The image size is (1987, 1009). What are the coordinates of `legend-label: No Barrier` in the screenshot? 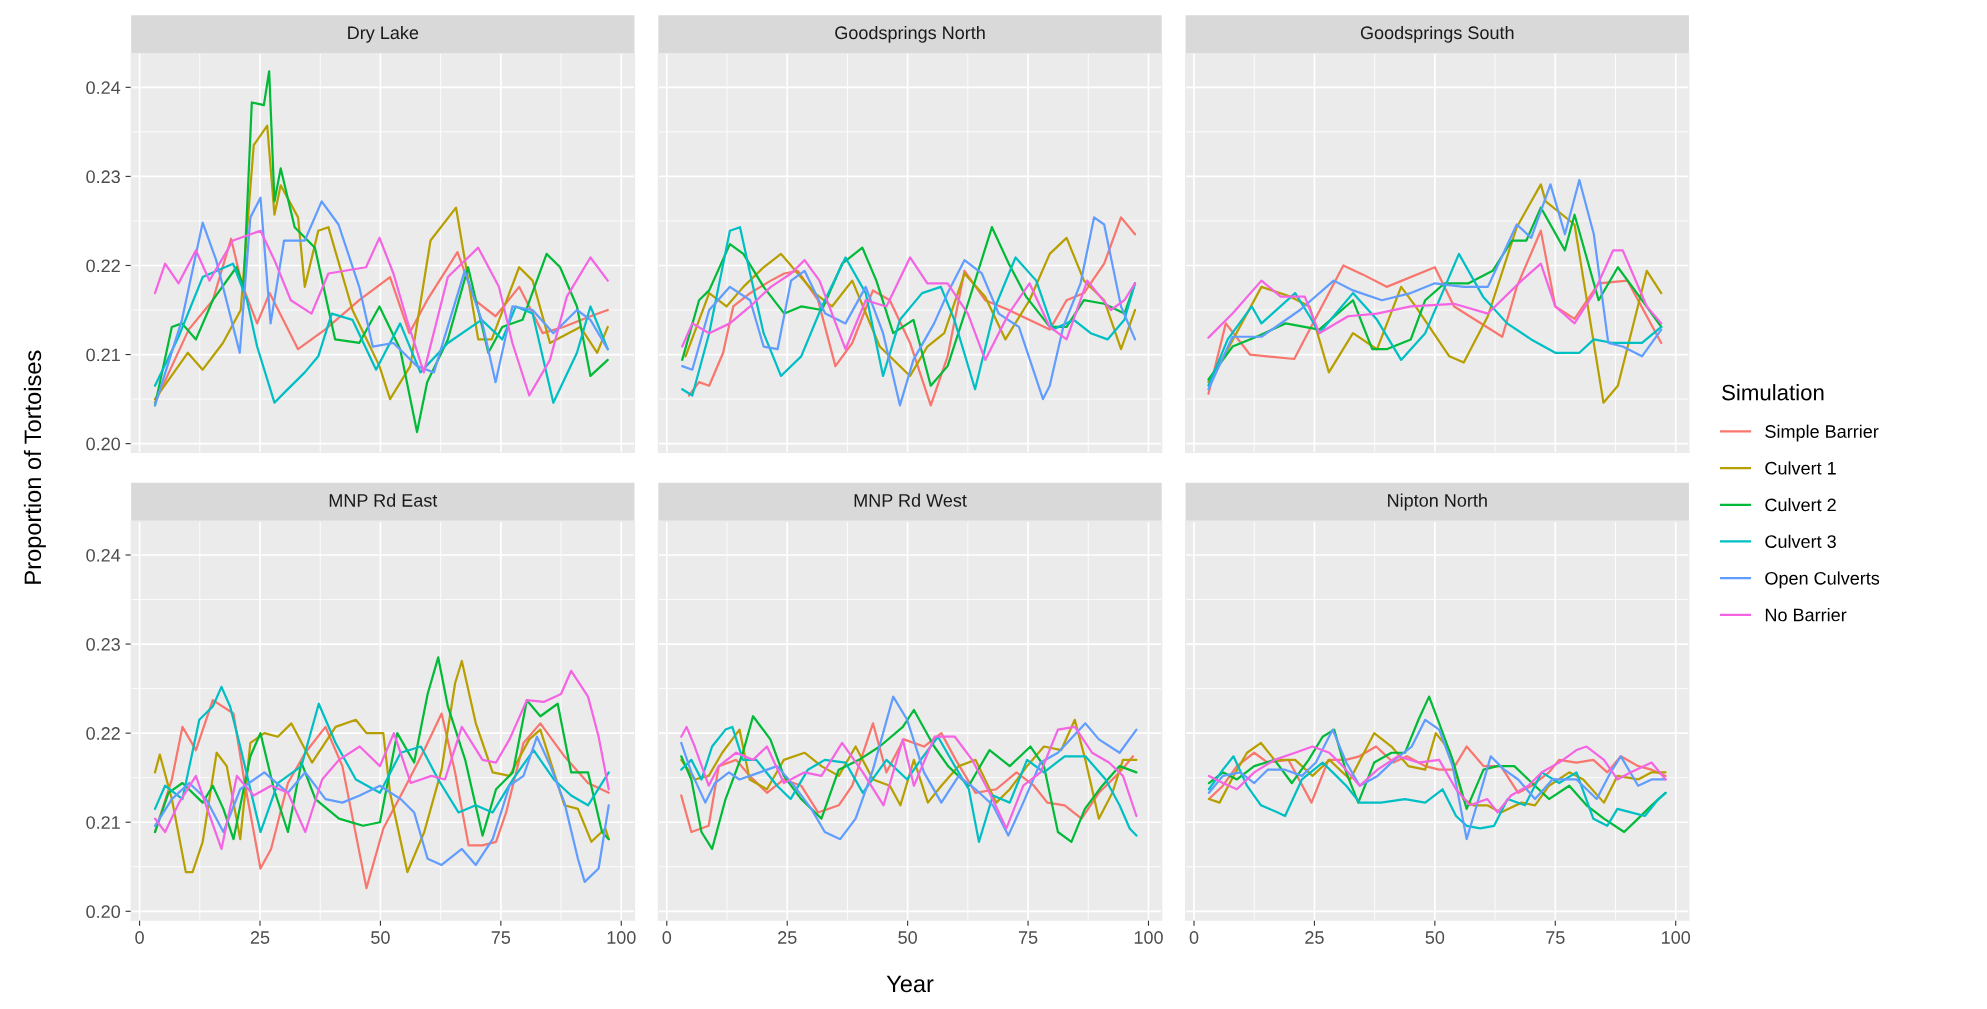 It's located at (1806, 615).